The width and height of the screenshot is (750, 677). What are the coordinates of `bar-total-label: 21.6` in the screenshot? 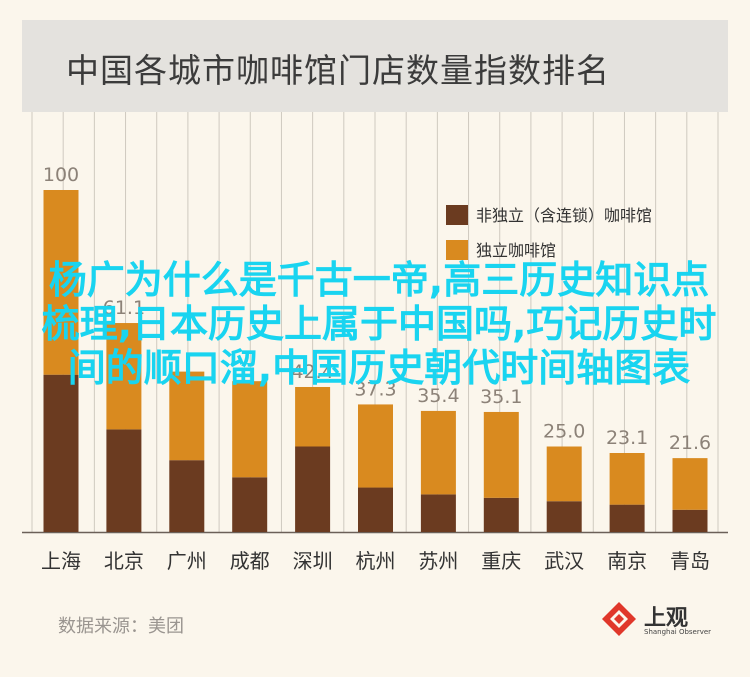 It's located at (690, 443).